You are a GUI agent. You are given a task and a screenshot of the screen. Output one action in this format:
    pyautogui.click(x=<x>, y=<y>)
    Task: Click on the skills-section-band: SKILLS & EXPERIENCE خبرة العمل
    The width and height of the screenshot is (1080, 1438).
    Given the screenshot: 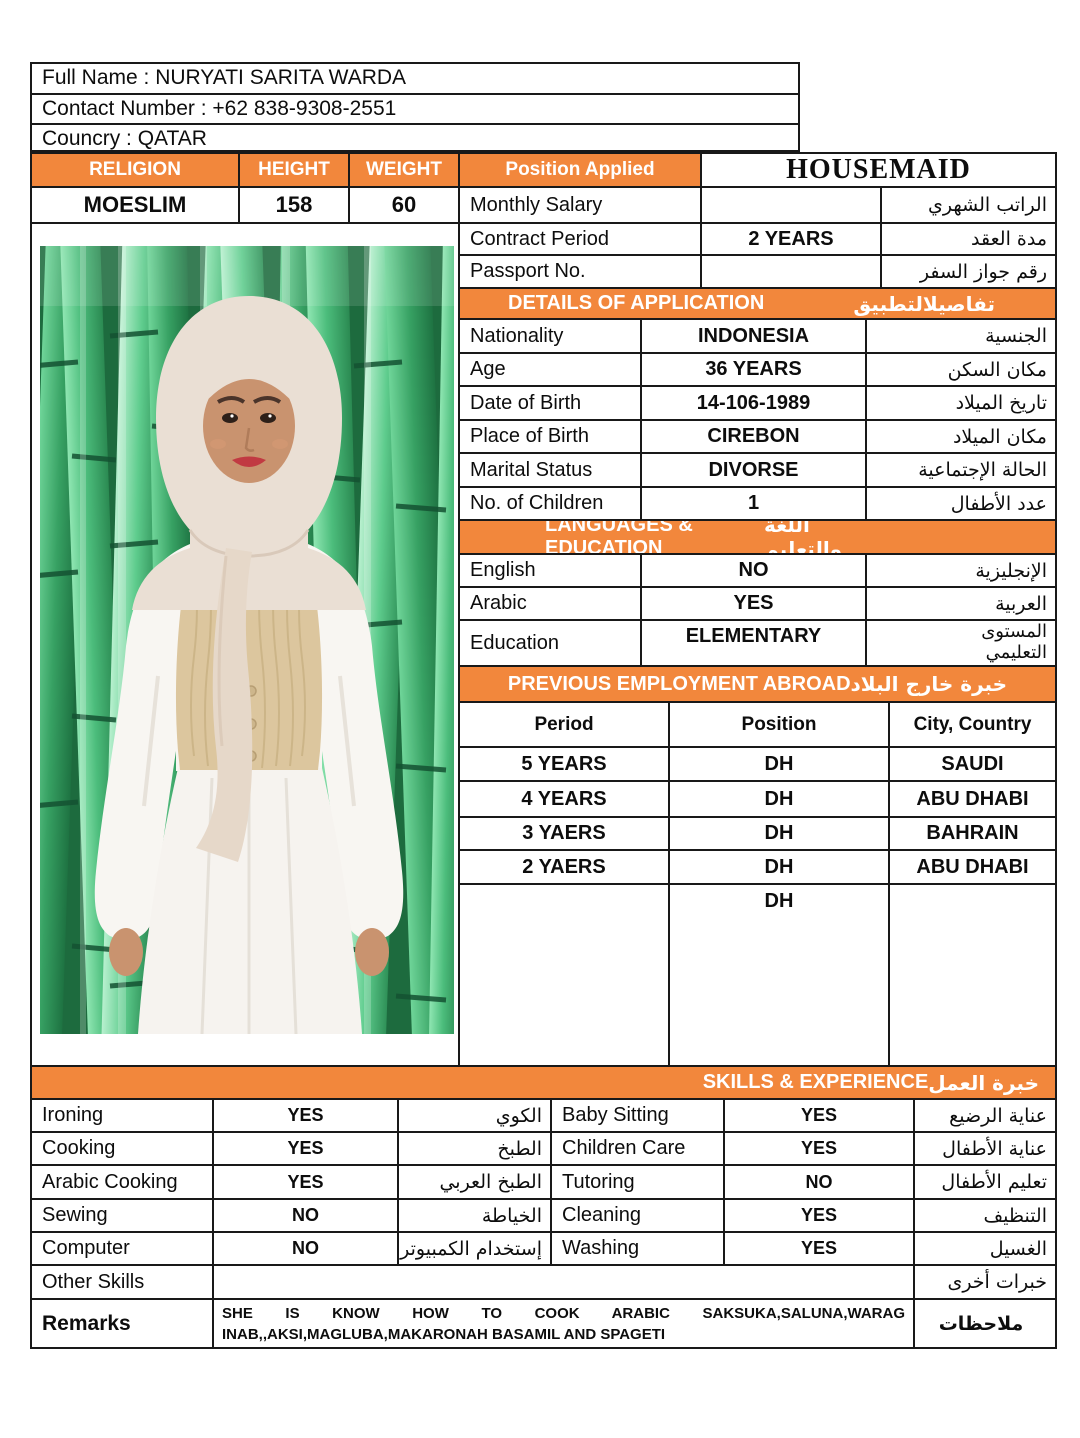 What is the action you would take?
    pyautogui.click(x=544, y=1083)
    